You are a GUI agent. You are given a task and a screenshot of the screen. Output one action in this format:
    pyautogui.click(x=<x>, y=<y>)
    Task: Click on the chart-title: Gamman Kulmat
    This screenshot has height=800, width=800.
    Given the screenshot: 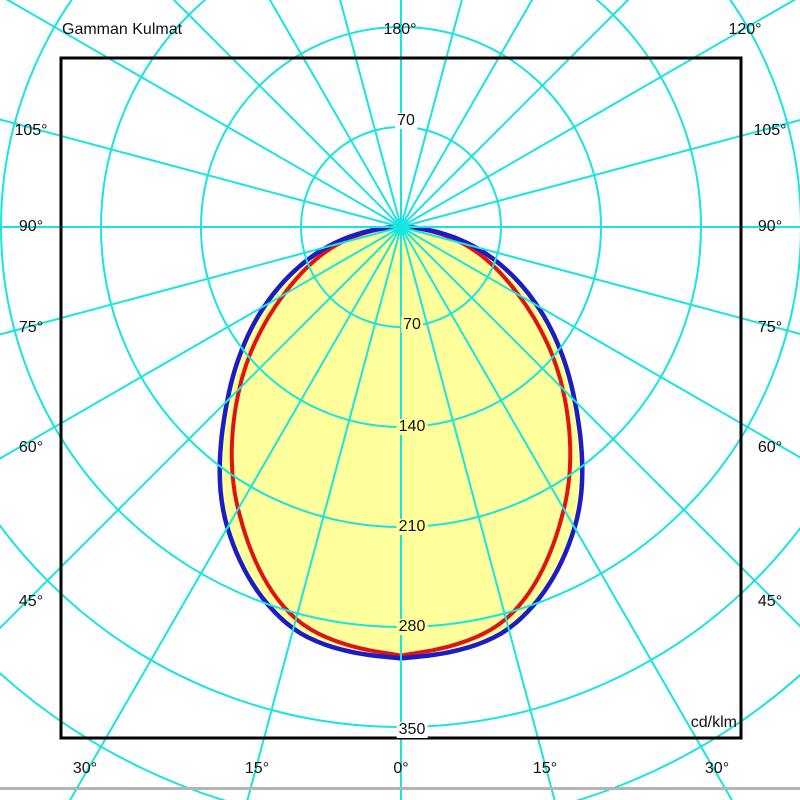 What is the action you would take?
    pyautogui.click(x=122, y=29)
    